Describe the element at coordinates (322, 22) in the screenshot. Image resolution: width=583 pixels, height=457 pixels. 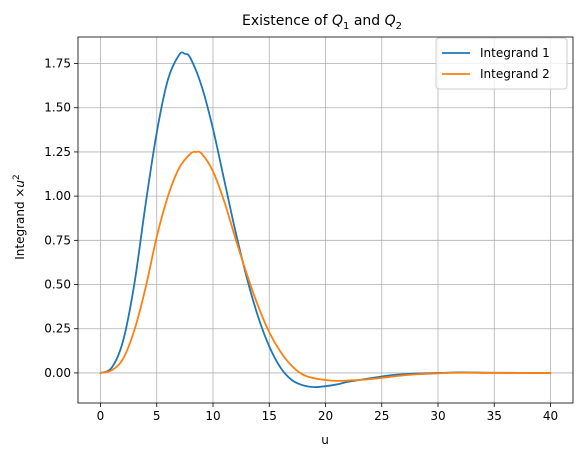
I see `chart-title: Existence of Q1 and Q2` at that location.